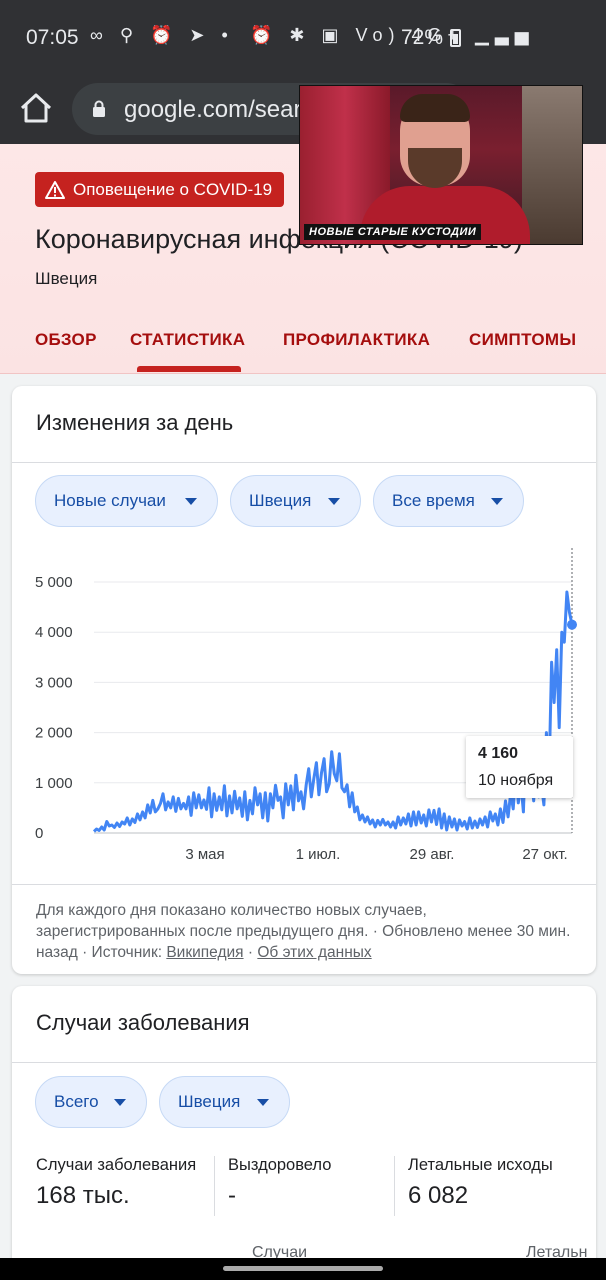 The image size is (606, 1280). What do you see at coordinates (99, 108) in the screenshot?
I see `lock-icon` at bounding box center [99, 108].